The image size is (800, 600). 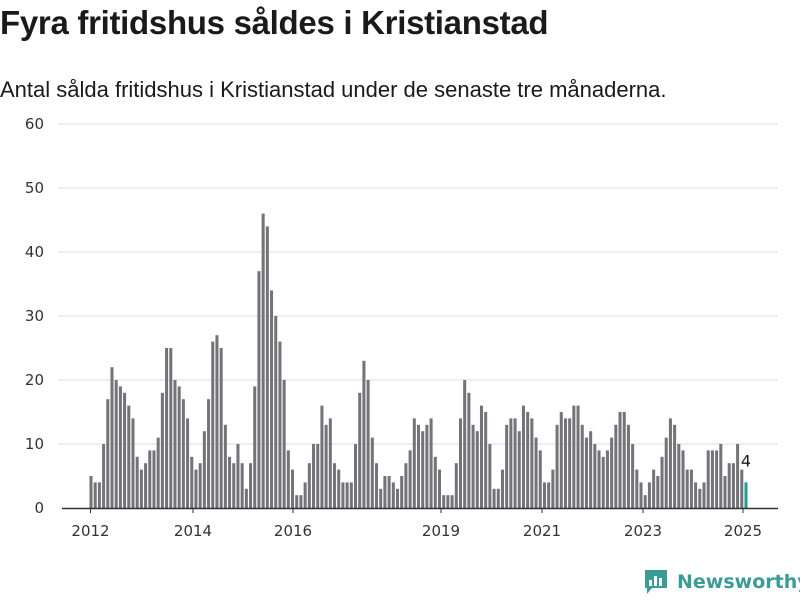 What do you see at coordinates (746, 495) in the screenshot?
I see `bar-highlight` at bounding box center [746, 495].